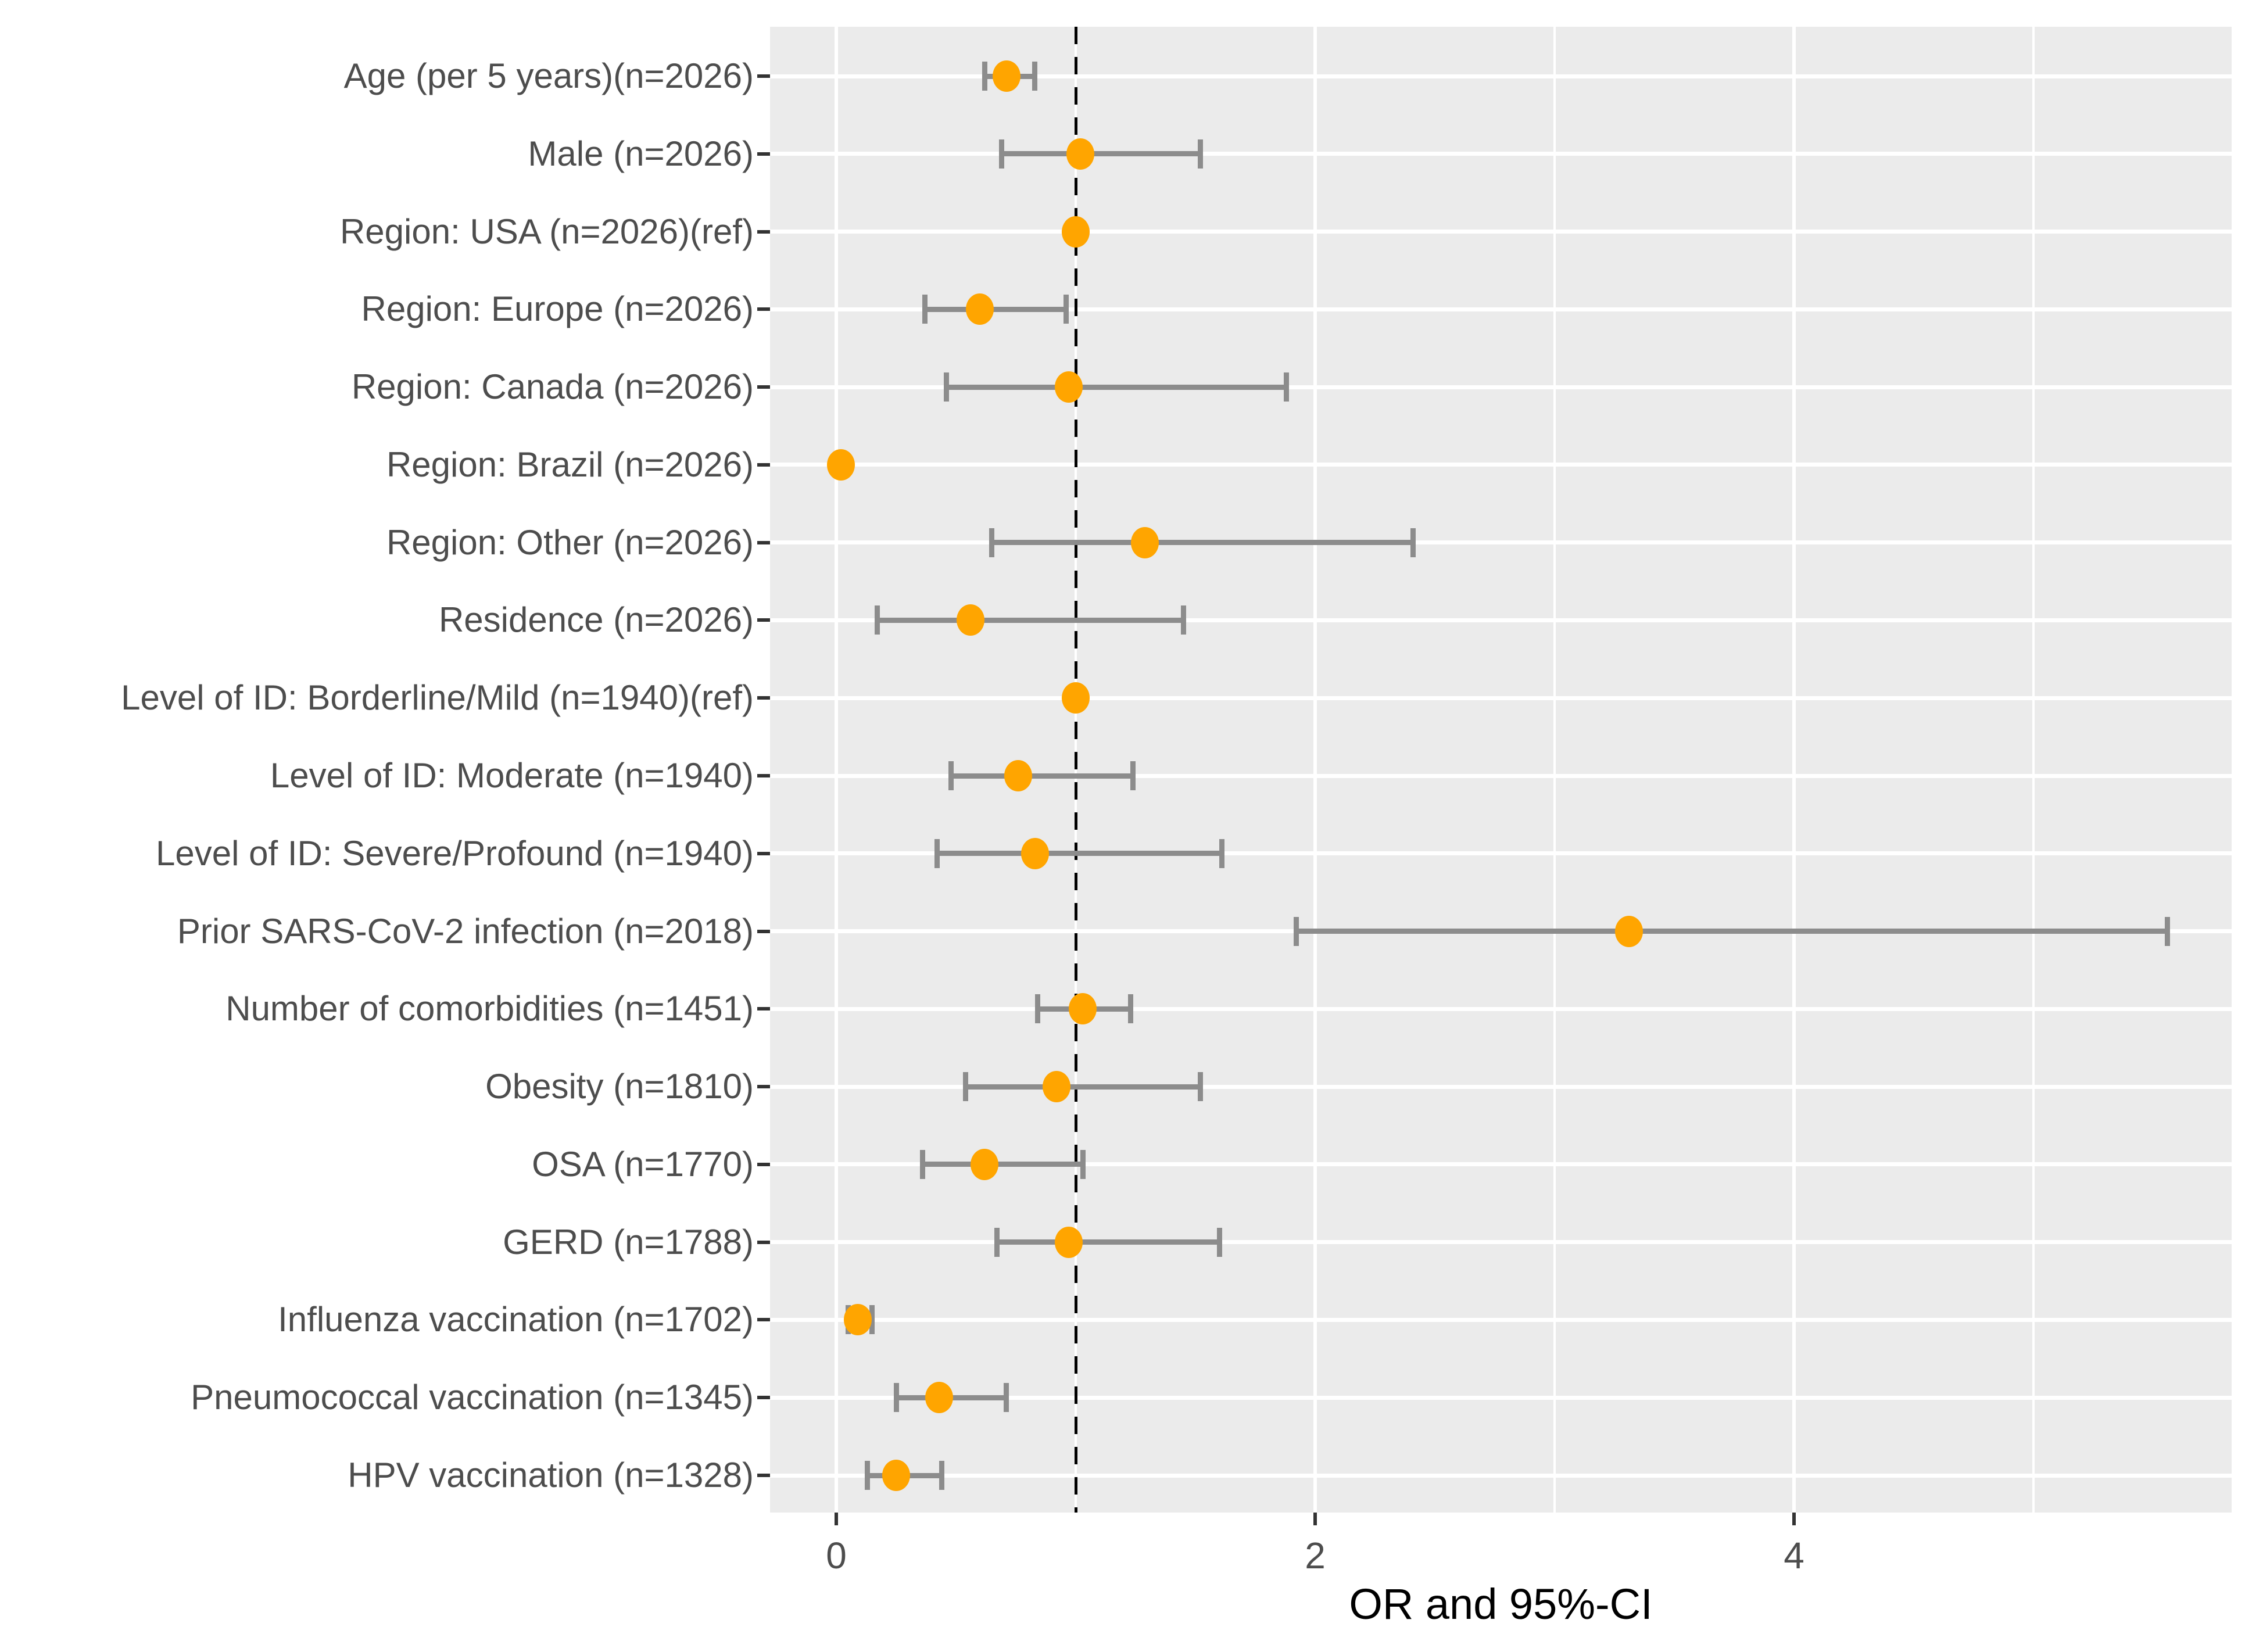  I want to click on y-axis-category-label: Pneumococcal vaccination (n=1345), so click(472, 1397).